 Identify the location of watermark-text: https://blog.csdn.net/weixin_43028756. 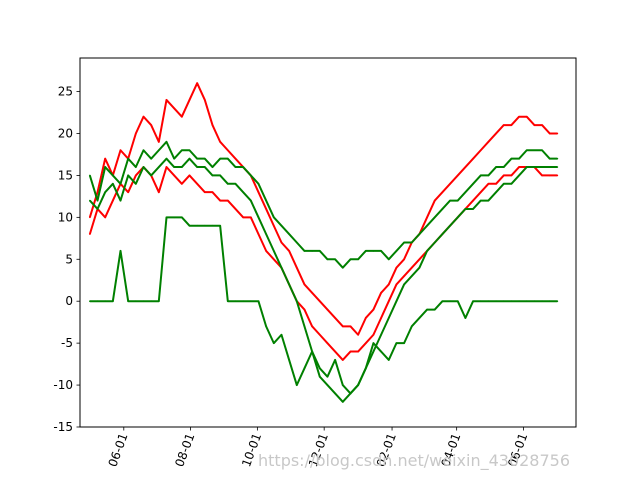
(414, 461).